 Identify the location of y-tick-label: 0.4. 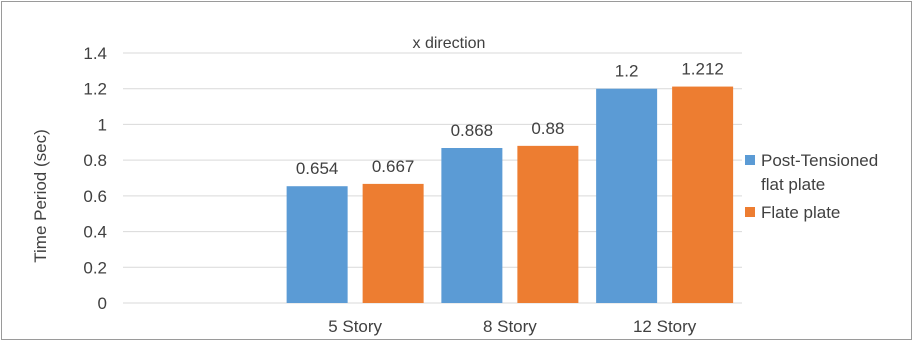
(95, 232).